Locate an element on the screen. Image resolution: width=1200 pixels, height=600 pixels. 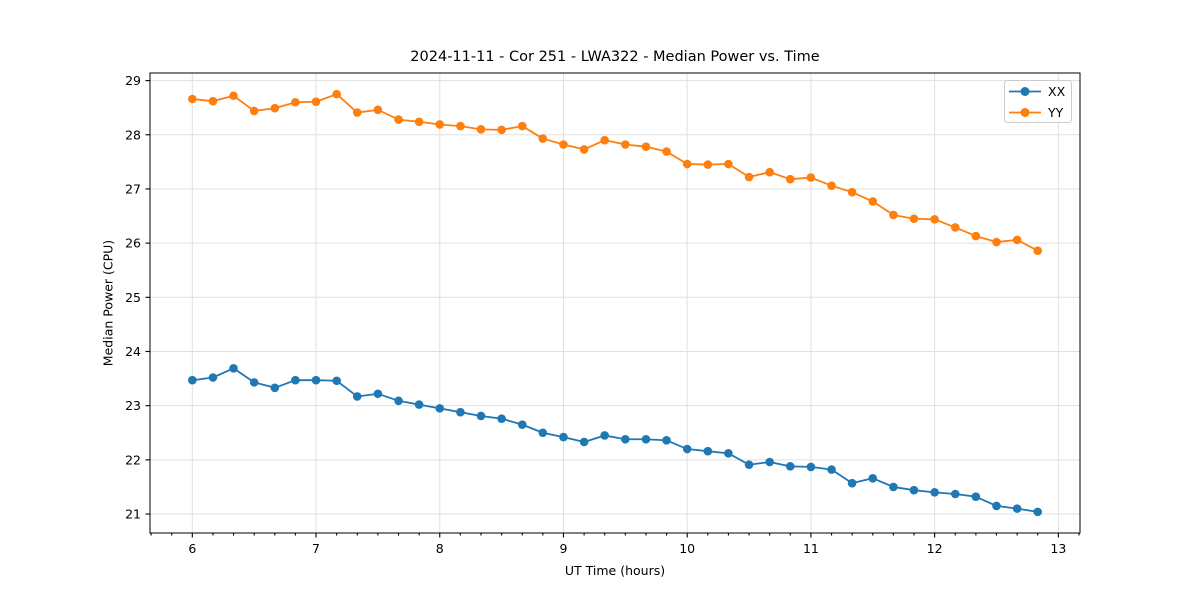
y-tick-label: 28 is located at coordinates (133, 134).